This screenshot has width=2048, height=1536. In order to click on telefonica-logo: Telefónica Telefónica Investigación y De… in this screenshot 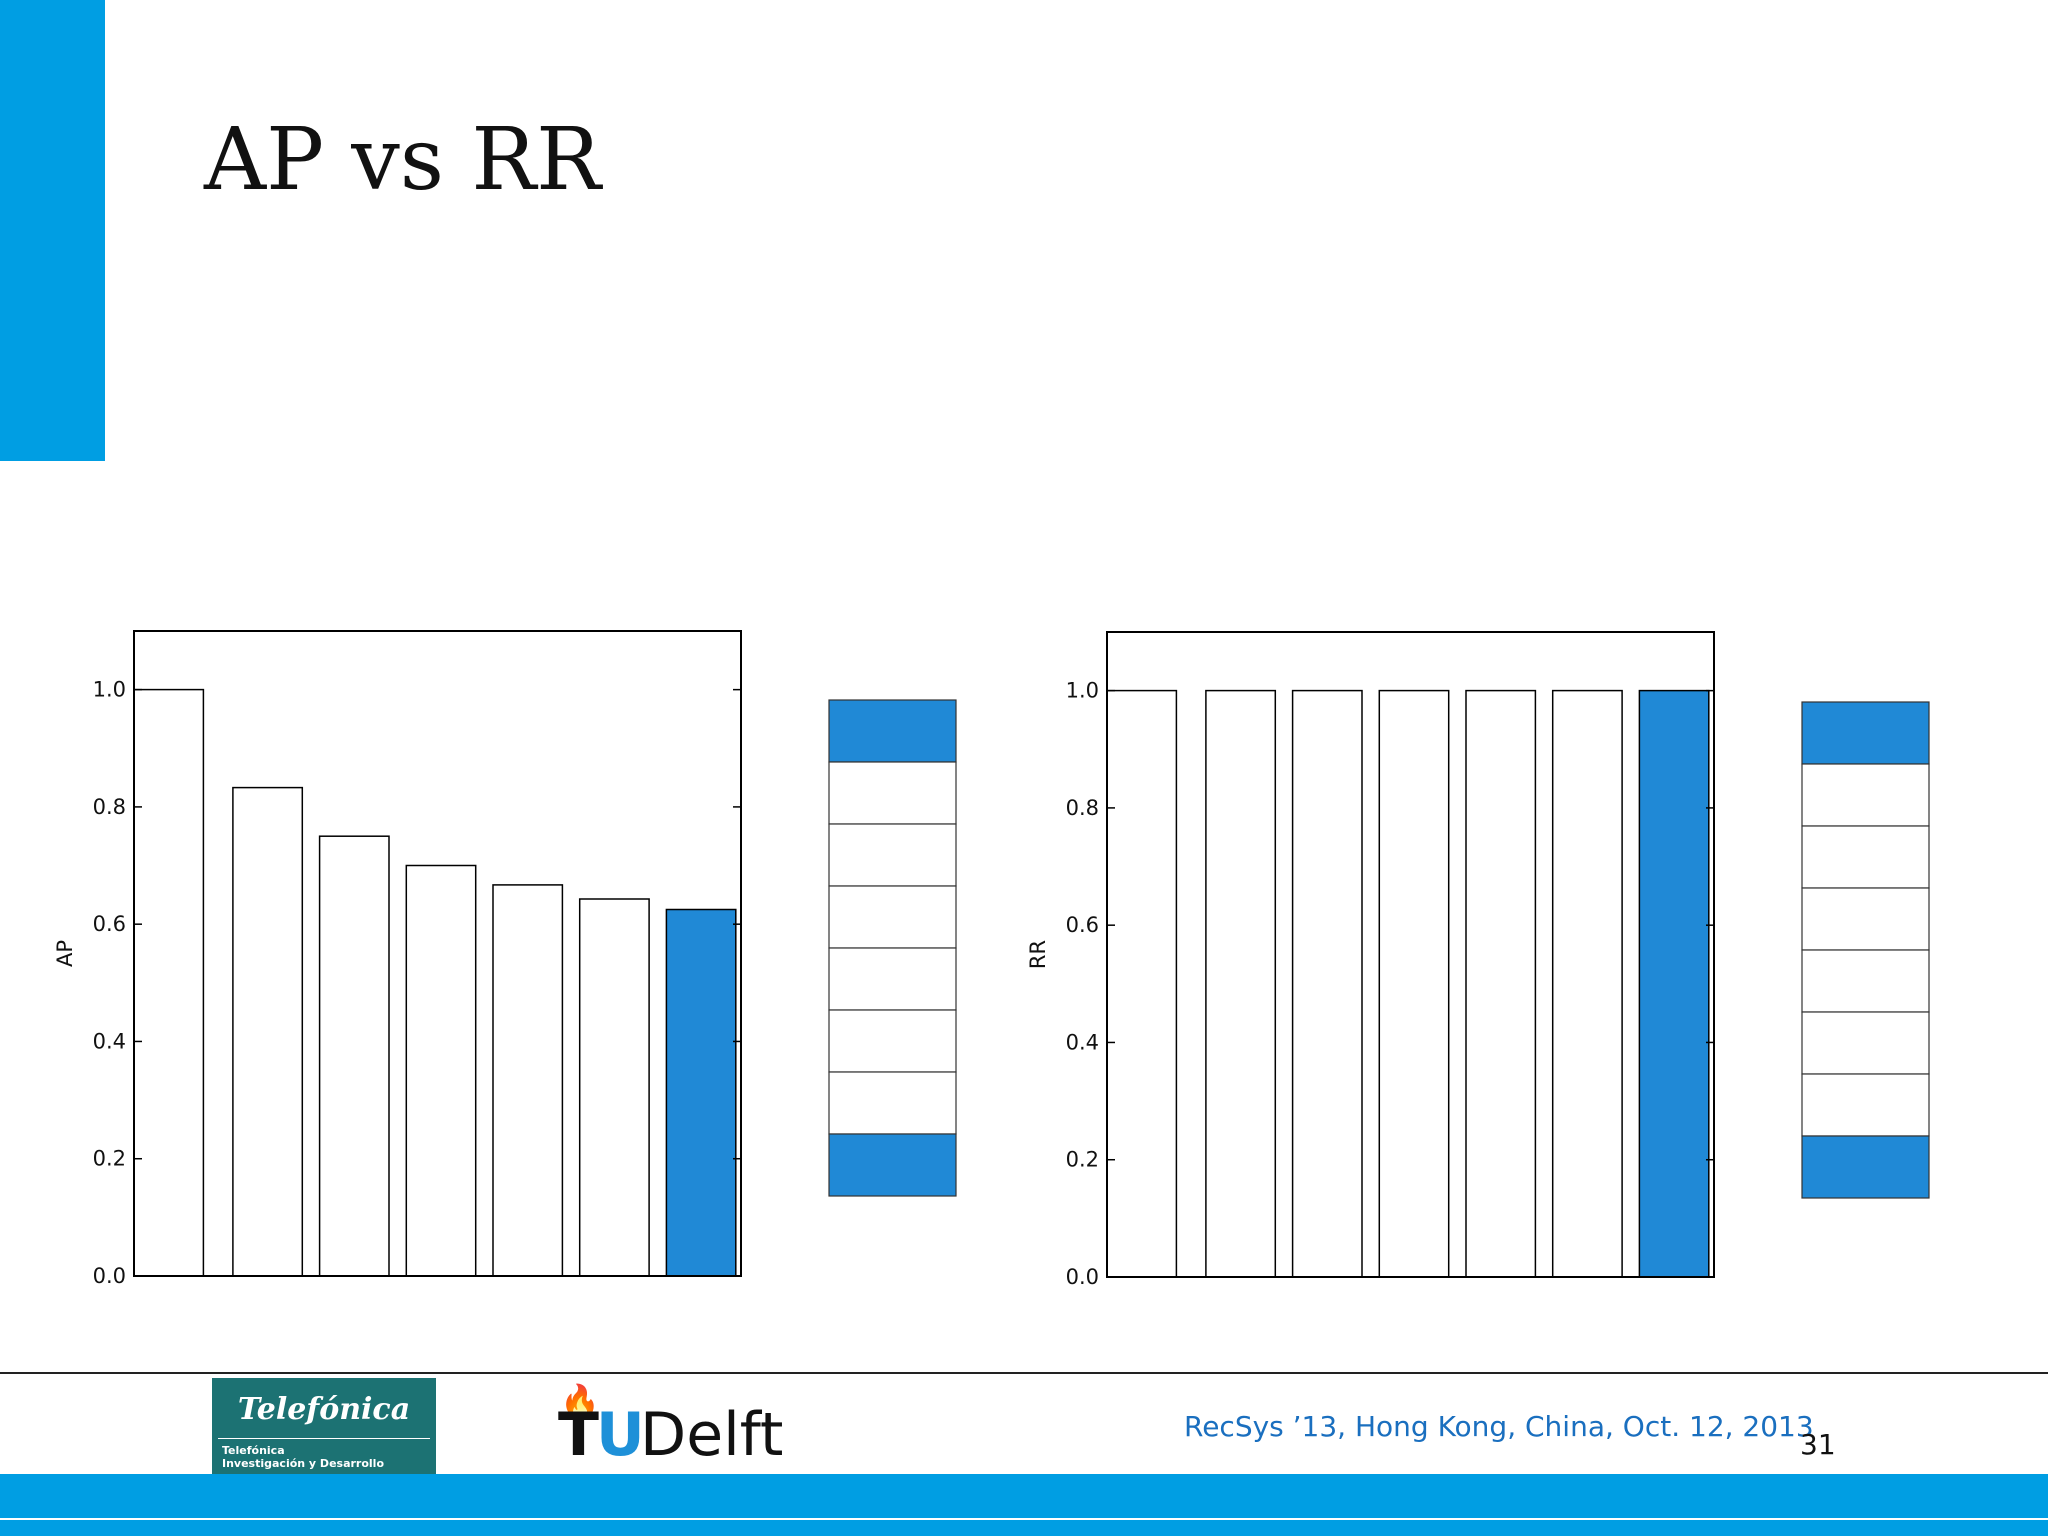, I will do `click(324, 1426)`.